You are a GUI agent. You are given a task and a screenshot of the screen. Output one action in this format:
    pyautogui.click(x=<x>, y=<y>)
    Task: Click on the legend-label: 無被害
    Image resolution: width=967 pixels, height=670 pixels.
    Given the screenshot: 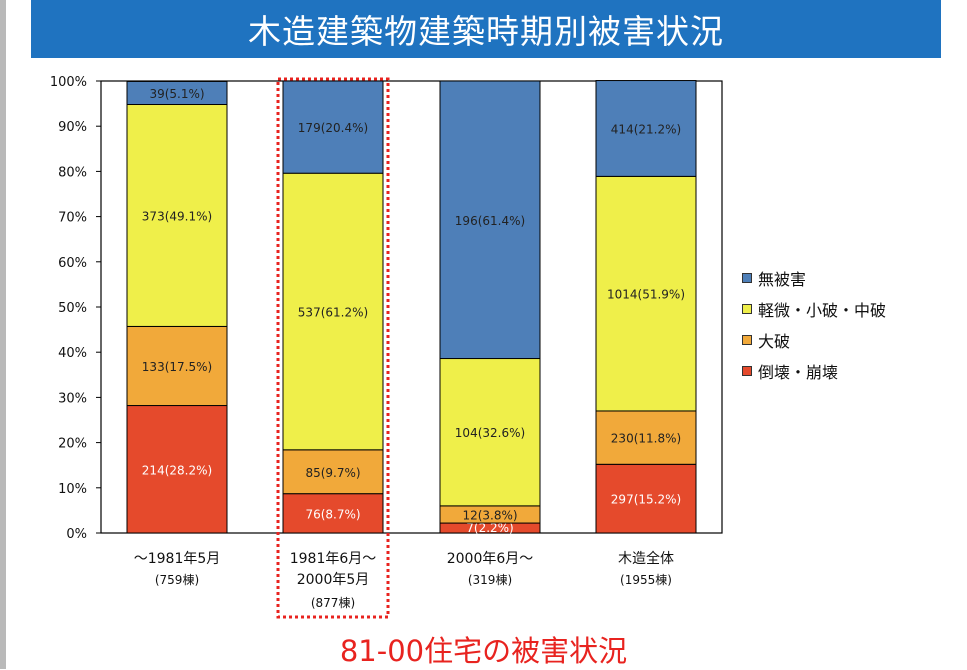 What is the action you would take?
    pyautogui.click(x=782, y=279)
    